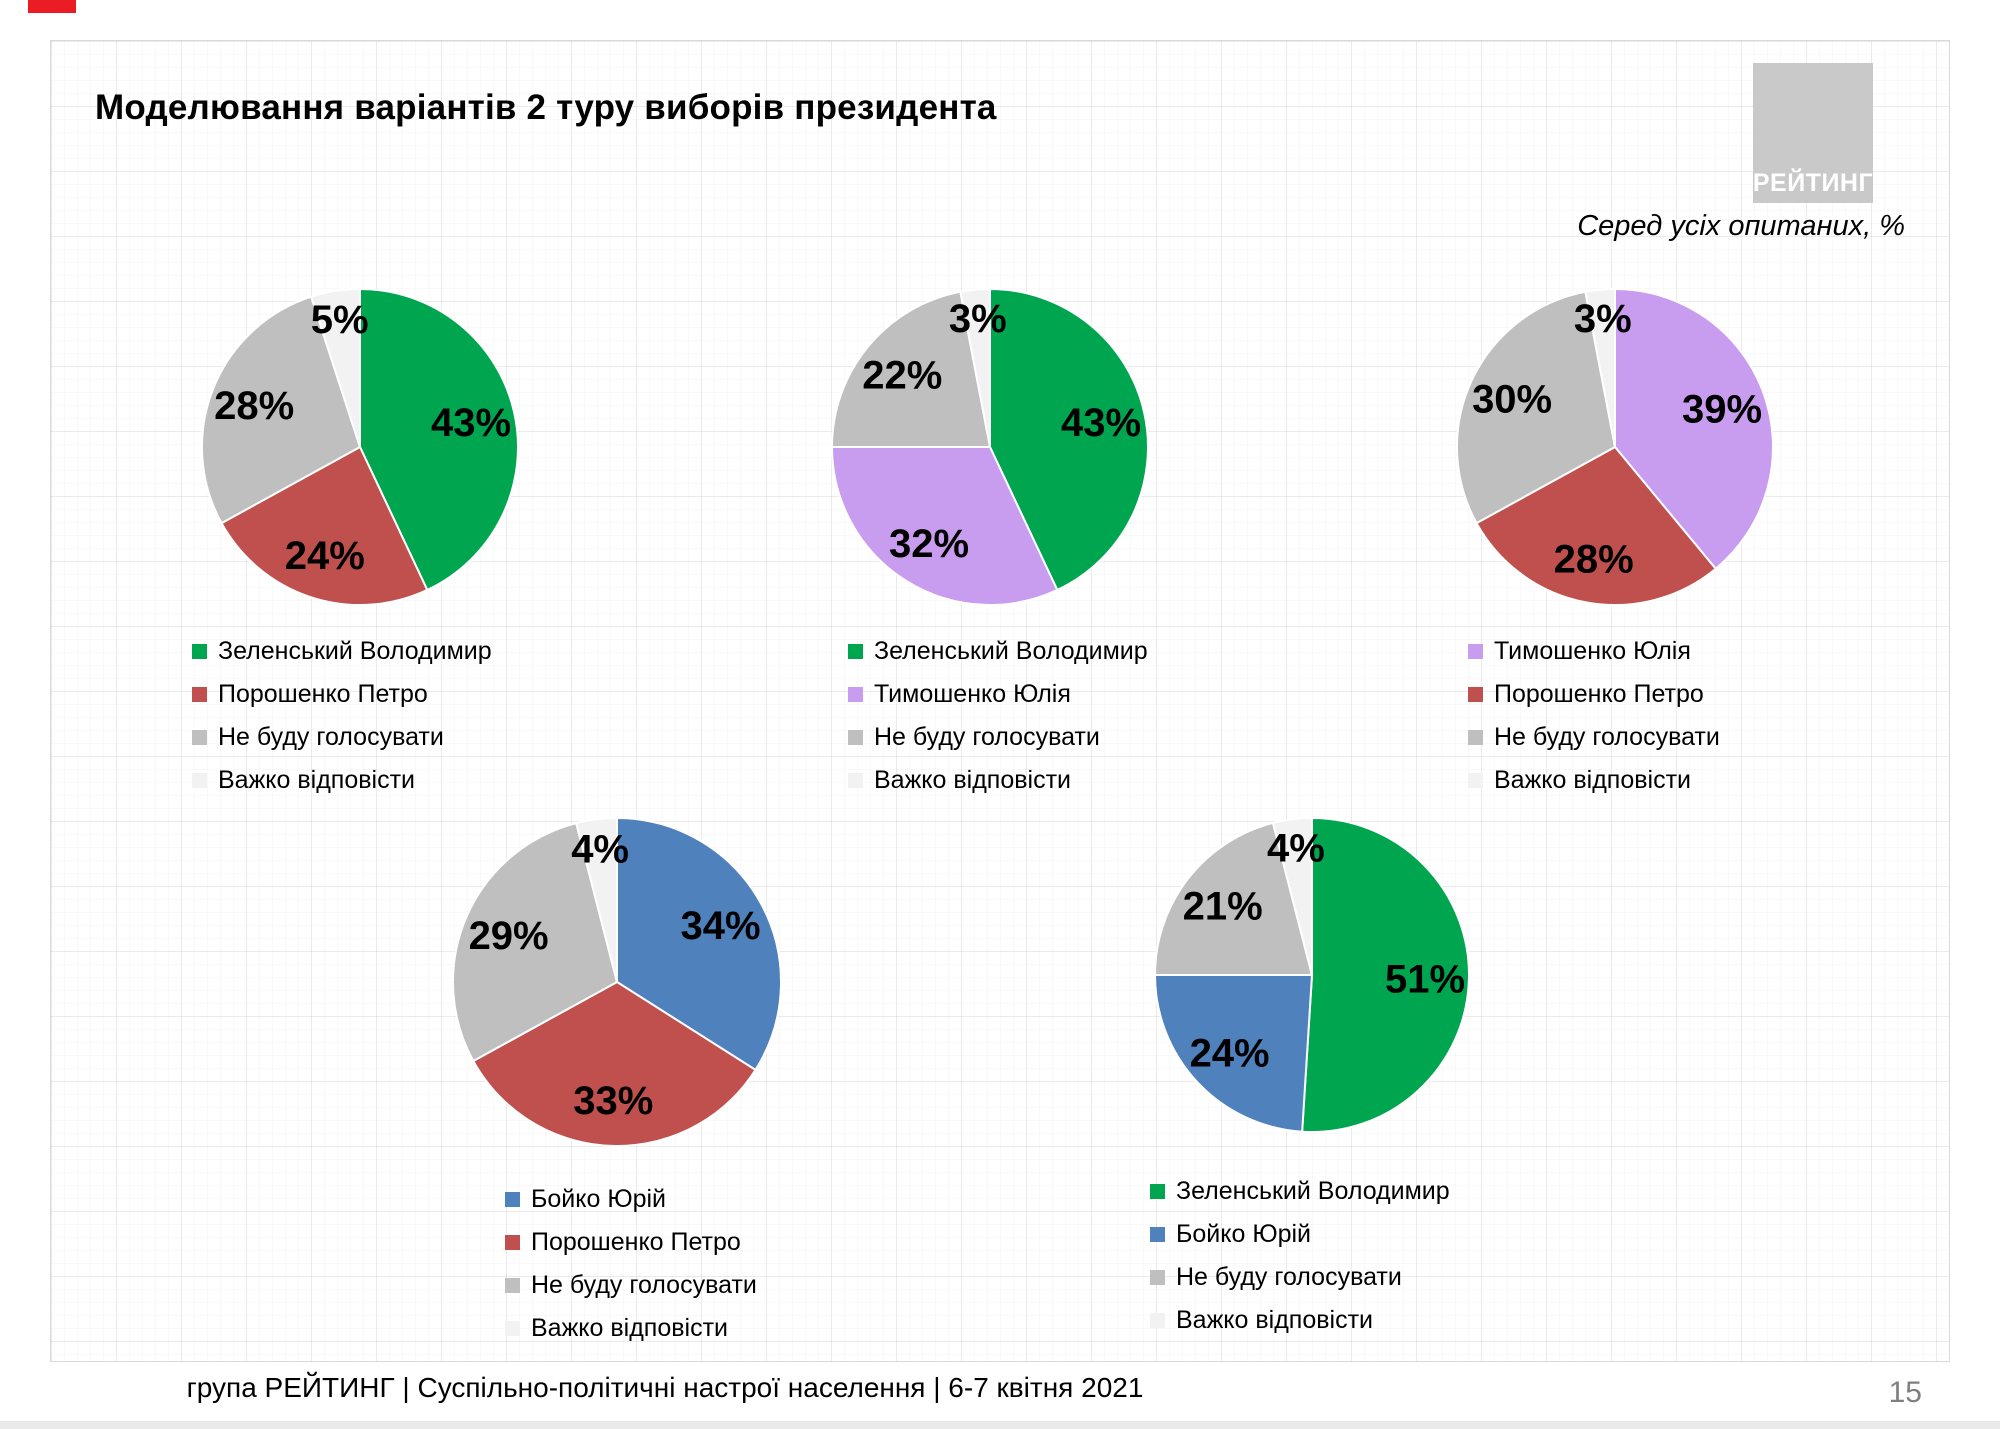 Image resolution: width=2000 pixels, height=1429 pixels. I want to click on pie-percentage-label: 51%, so click(1425, 980).